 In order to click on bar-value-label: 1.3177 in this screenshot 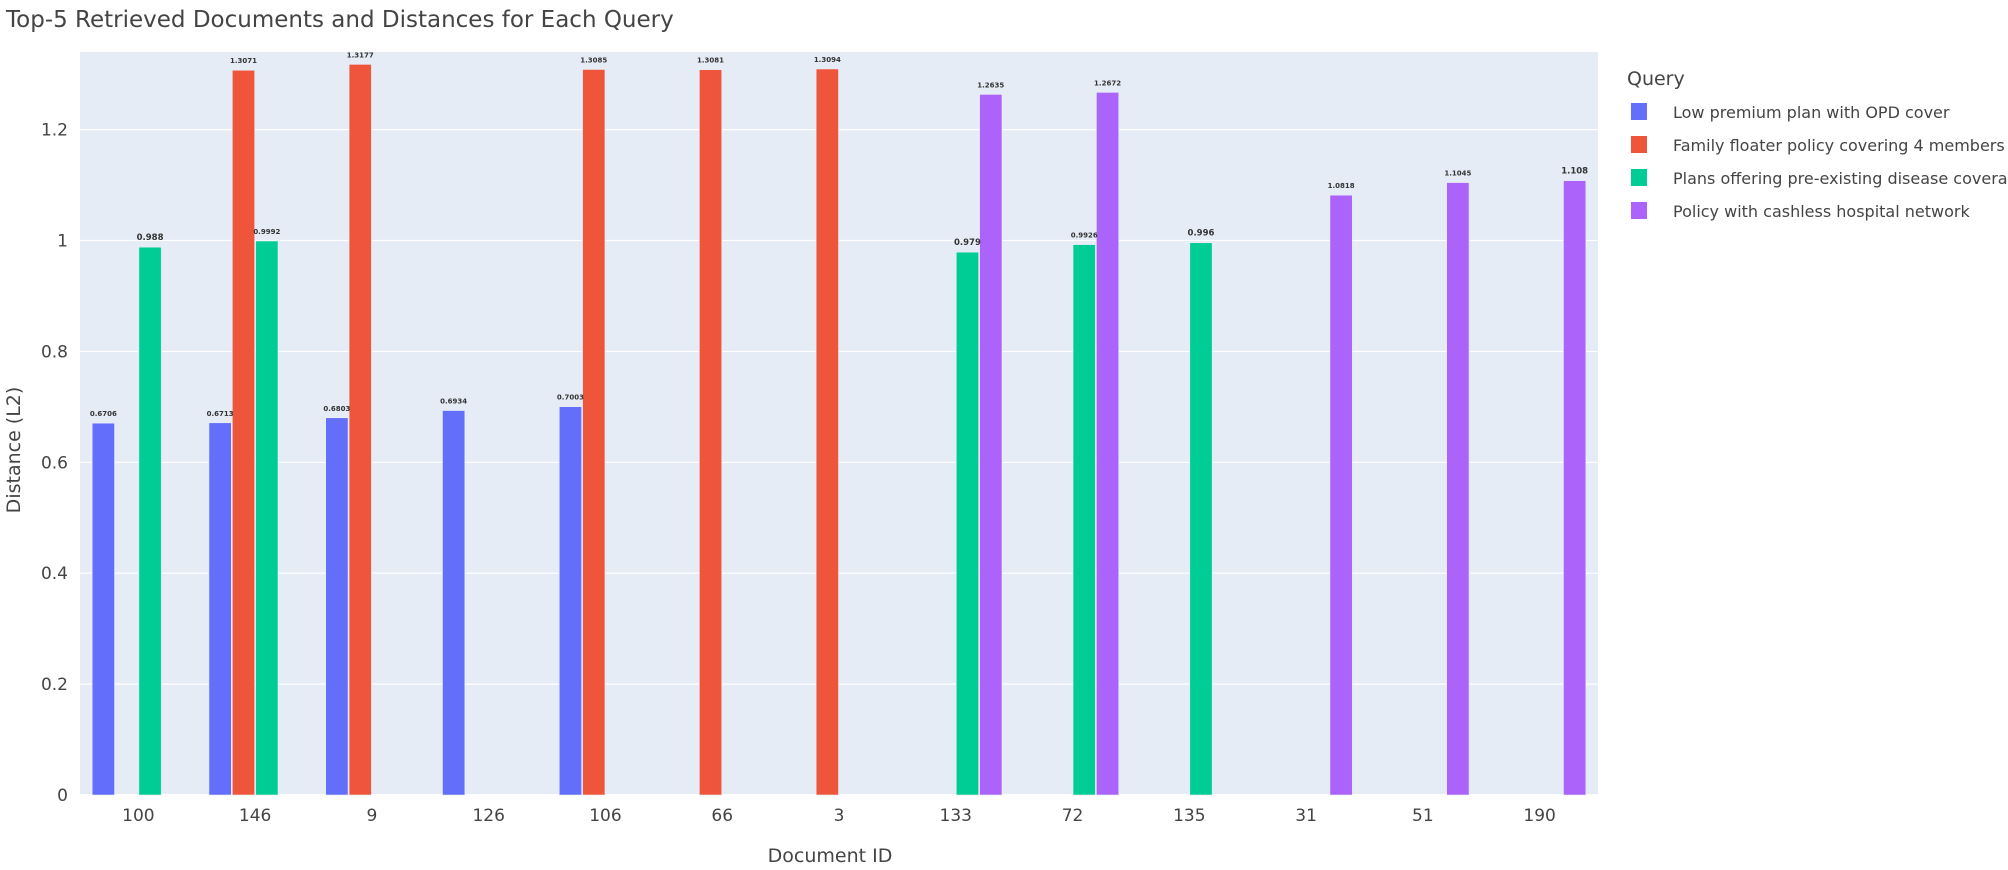, I will do `click(360, 55)`.